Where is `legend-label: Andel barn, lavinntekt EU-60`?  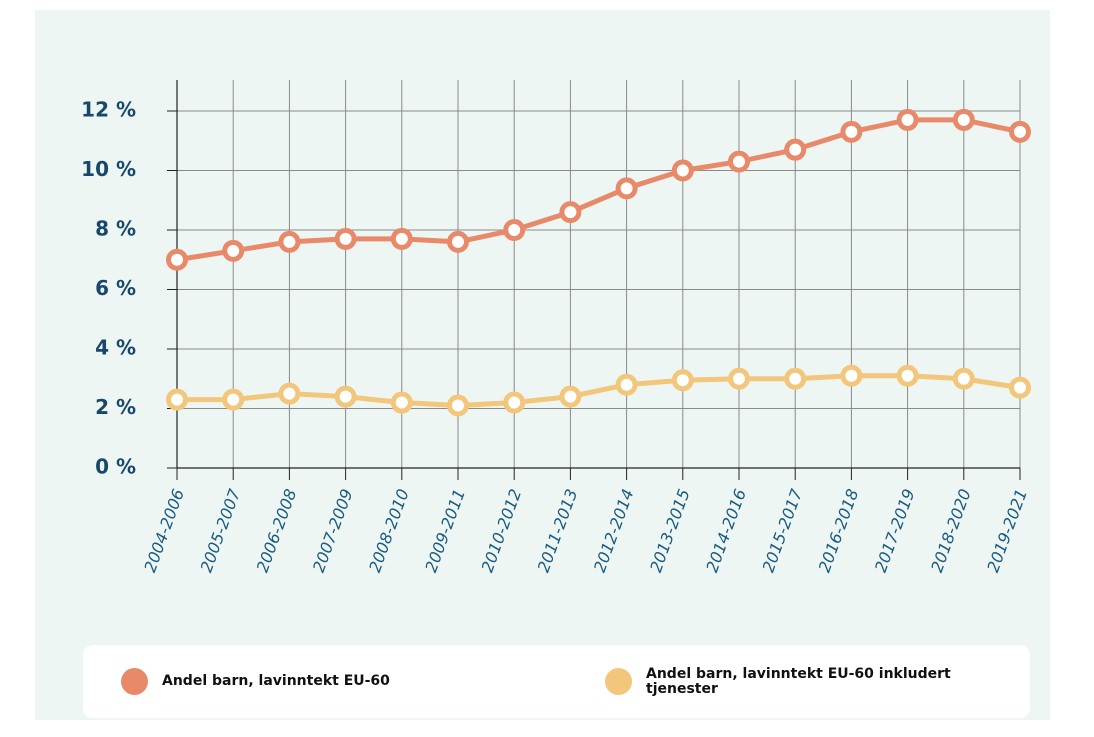 legend-label: Andel barn, lavinntekt EU-60 is located at coordinates (276, 681).